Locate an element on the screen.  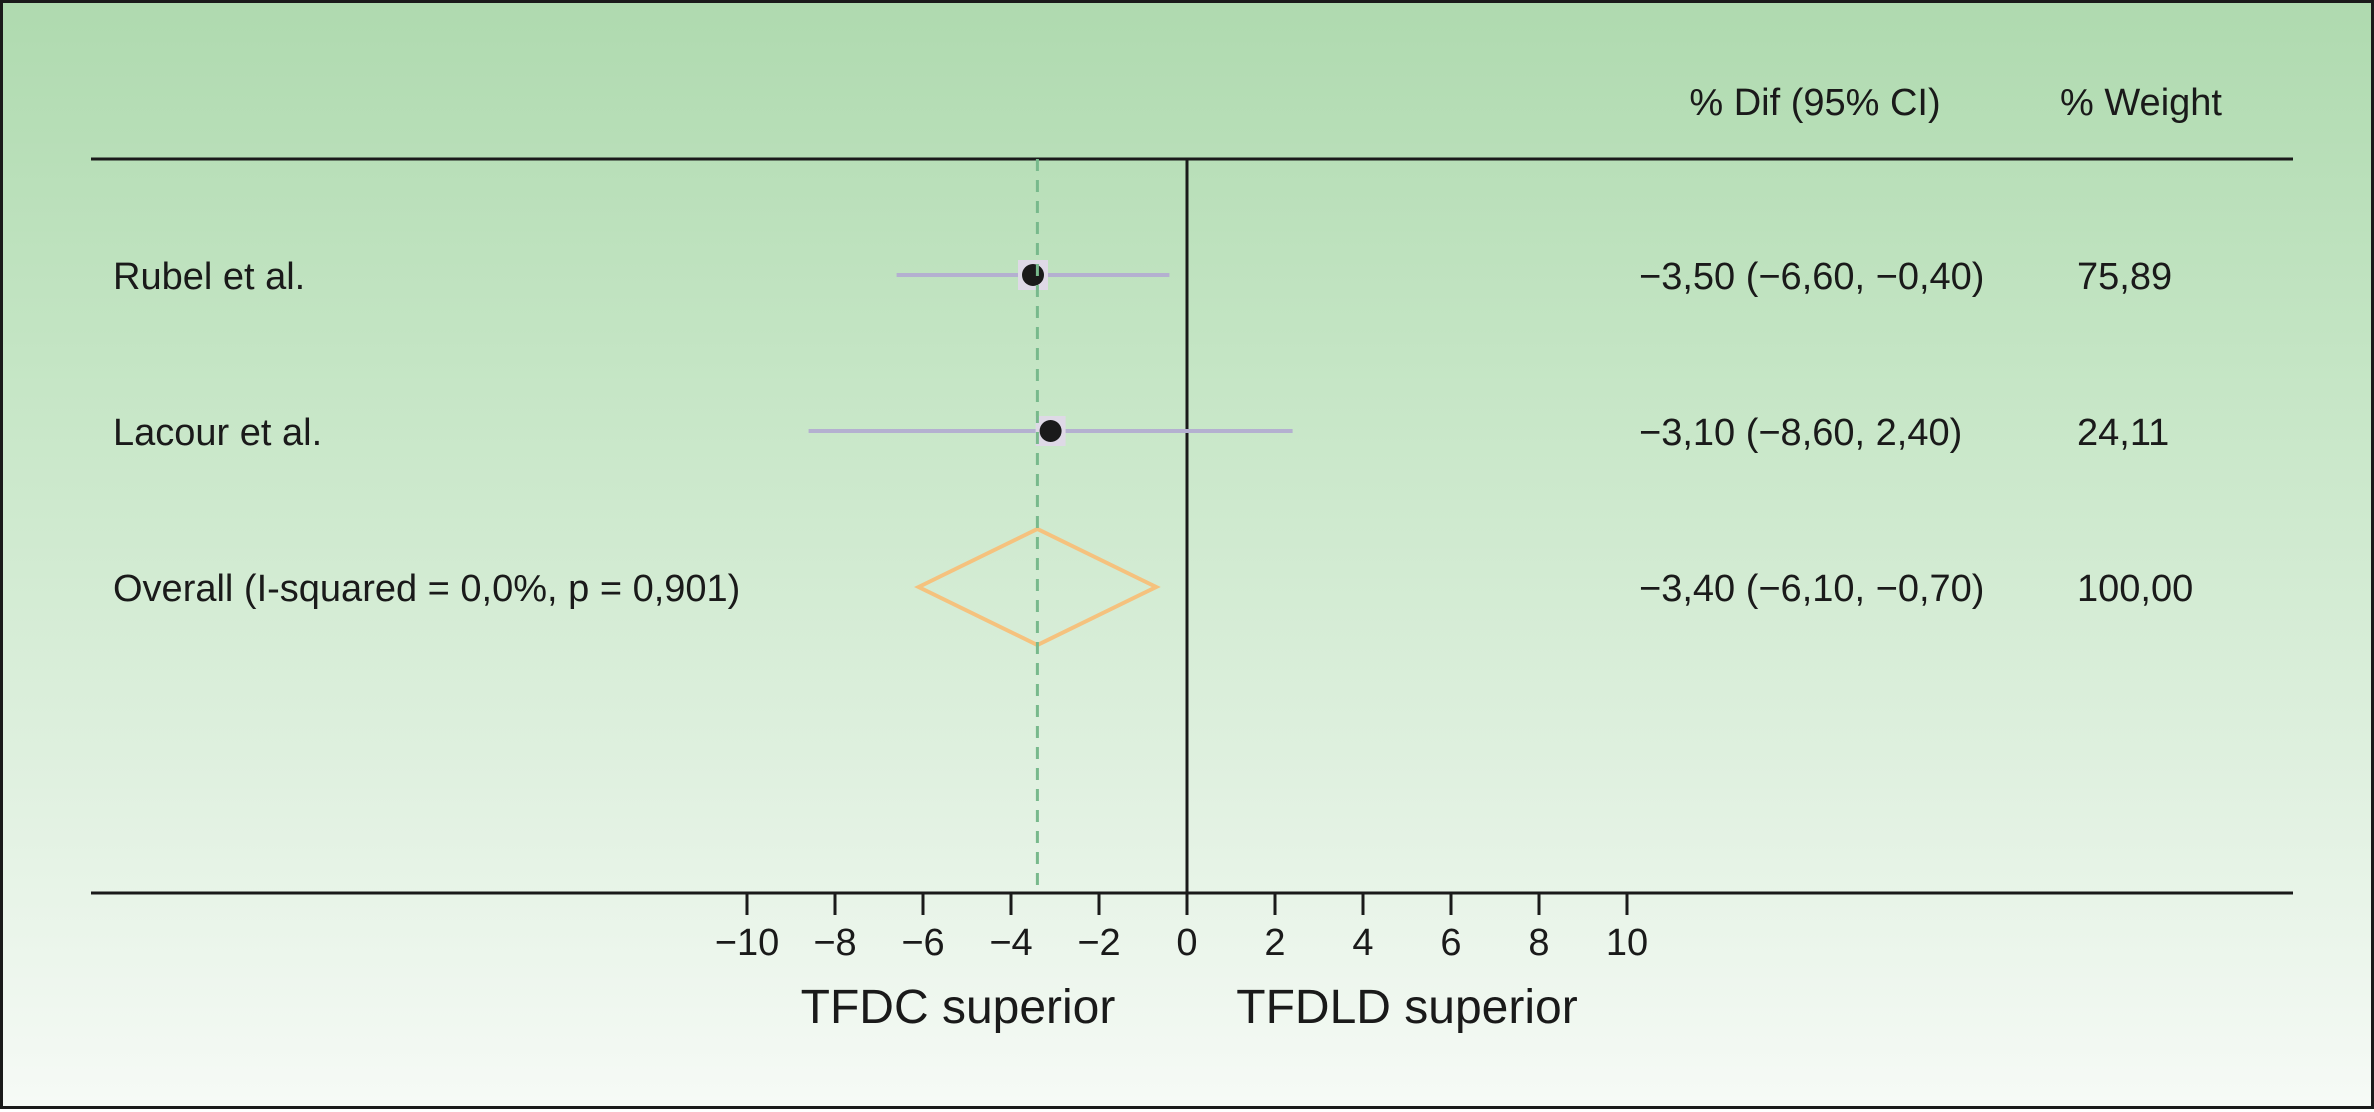
weight-text: 24,11 is located at coordinates (2123, 433).